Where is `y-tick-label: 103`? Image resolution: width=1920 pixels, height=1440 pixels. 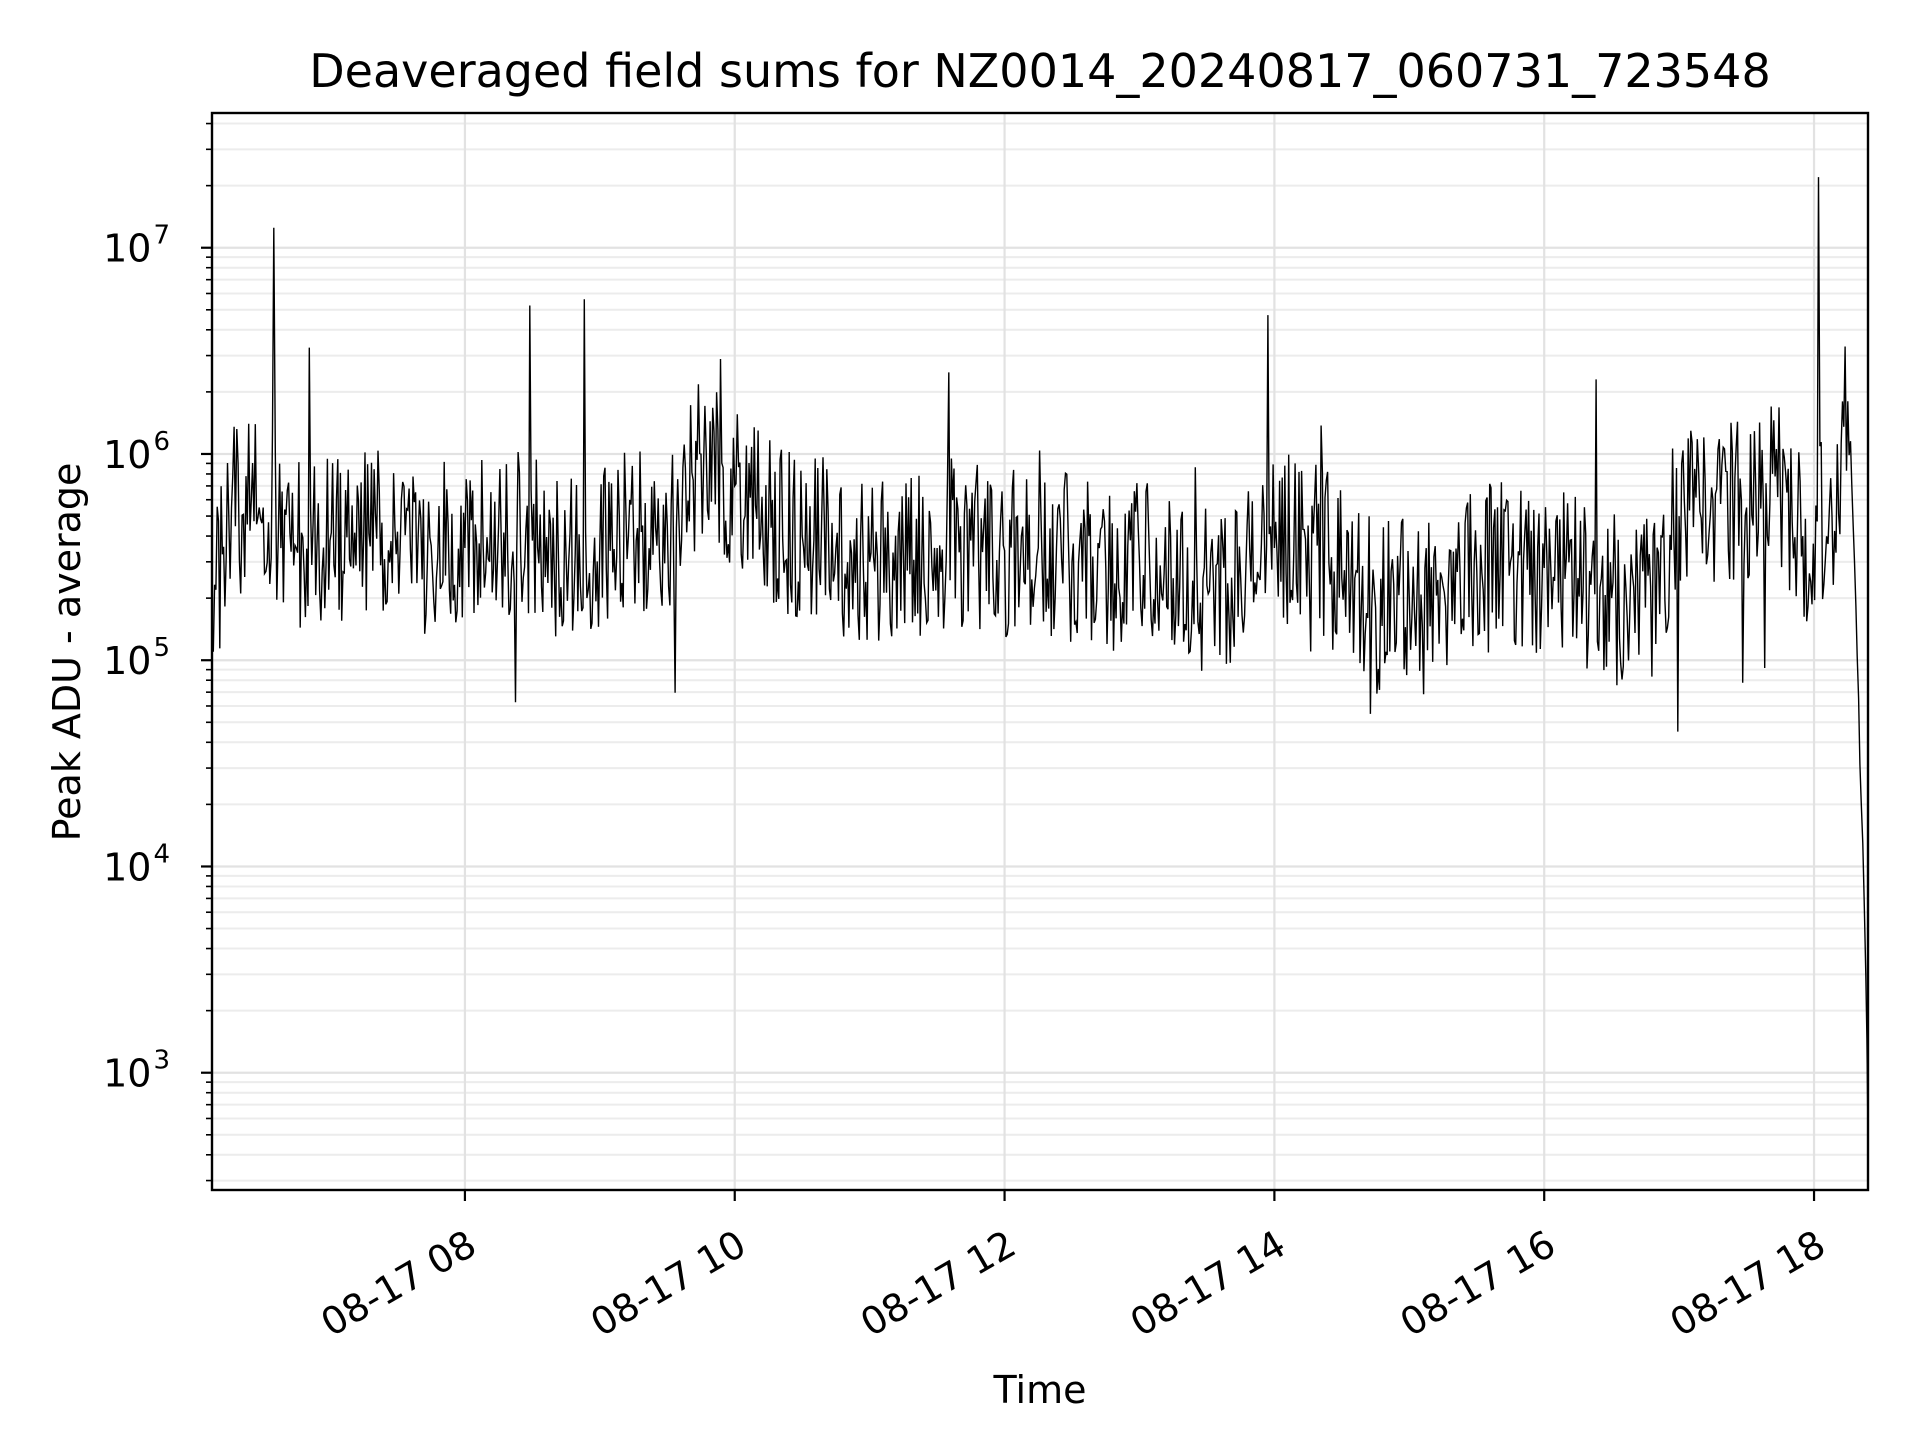 y-tick-label: 103 is located at coordinates (136, 1071).